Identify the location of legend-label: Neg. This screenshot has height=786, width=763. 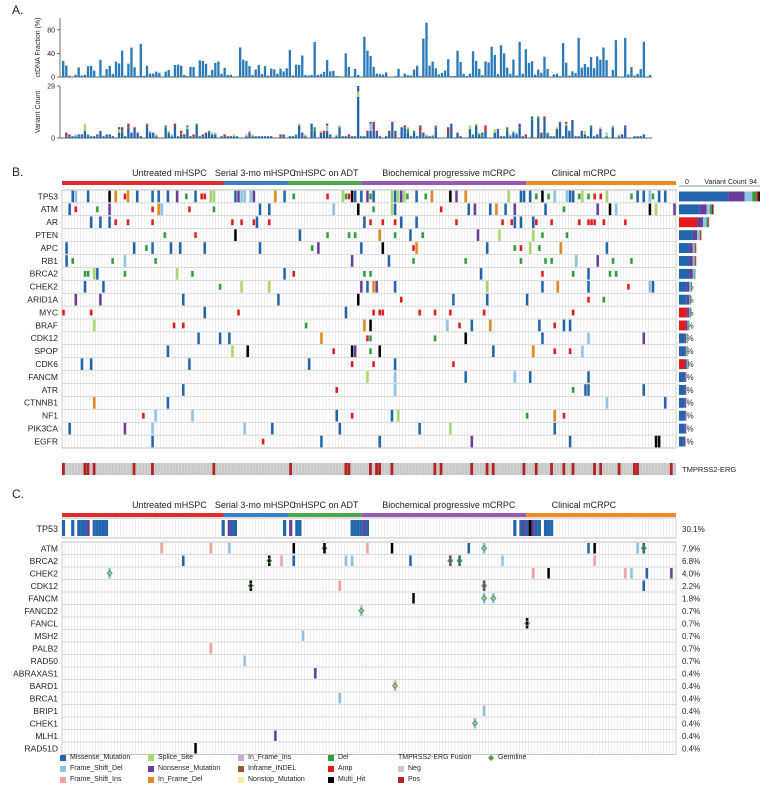
(414, 768).